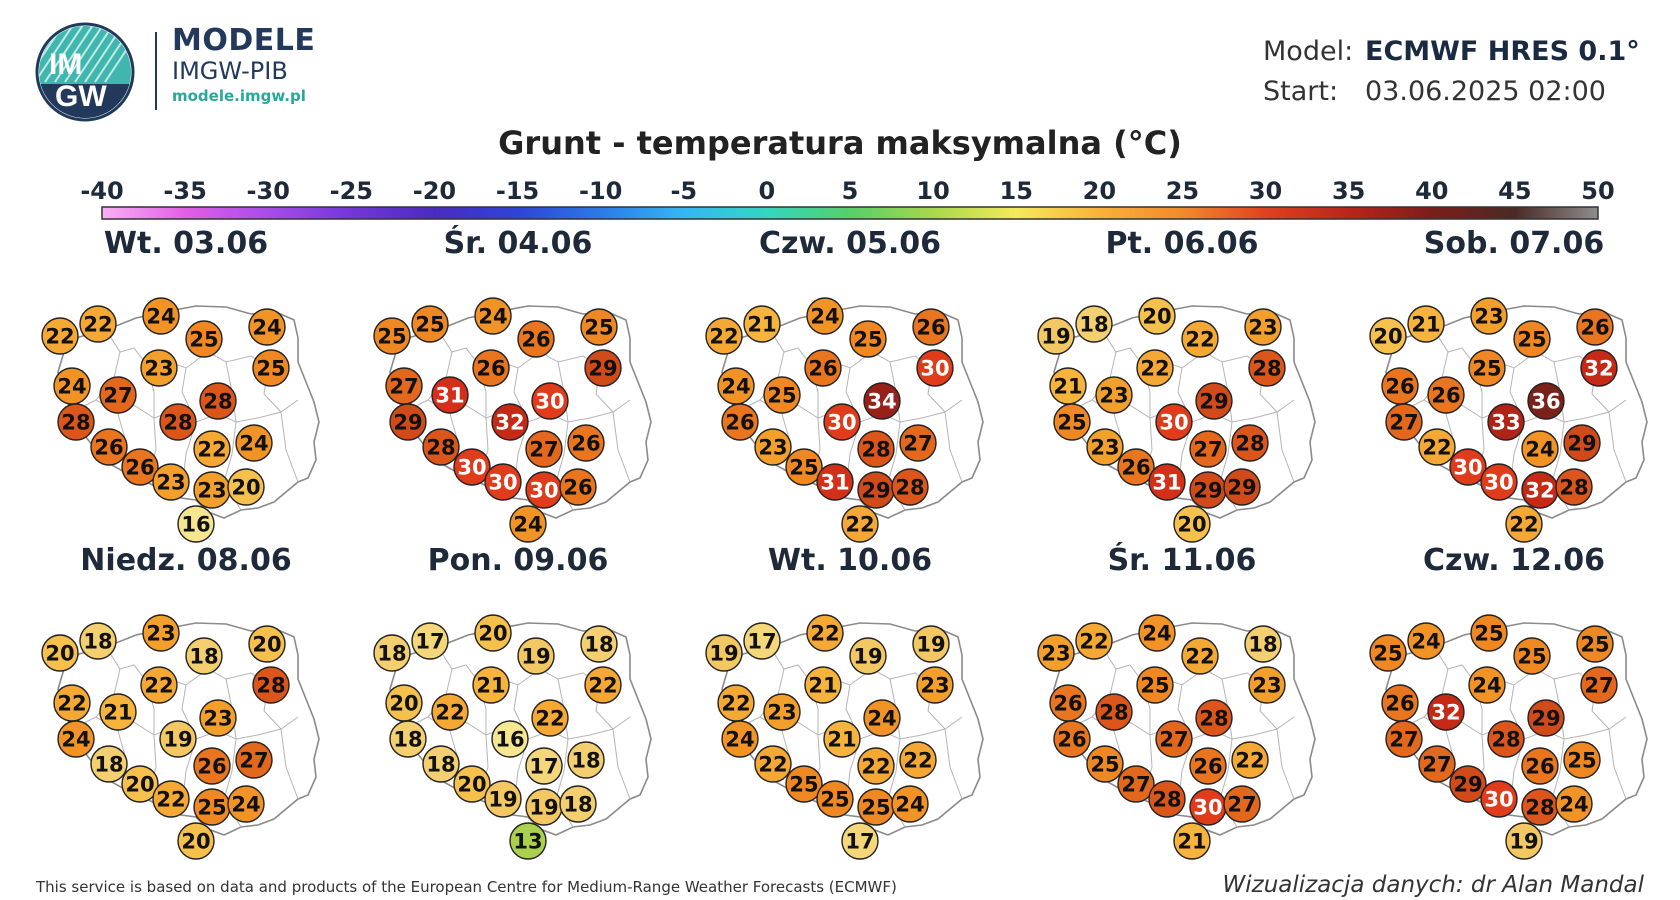 The width and height of the screenshot is (1680, 900). What do you see at coordinates (1068, 703) in the screenshot?
I see `temperature-marker: 26` at bounding box center [1068, 703].